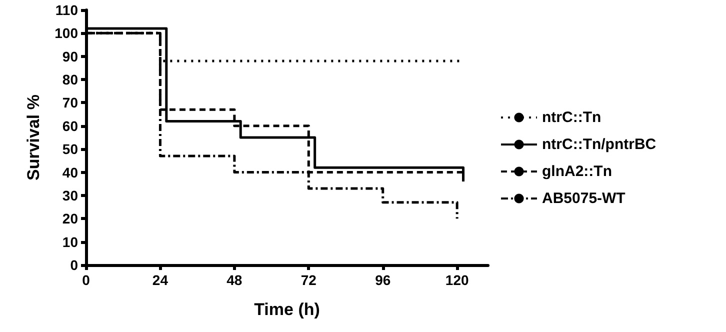 This screenshot has height=332, width=726. I want to click on y-tick-label: 10, so click(70, 242).